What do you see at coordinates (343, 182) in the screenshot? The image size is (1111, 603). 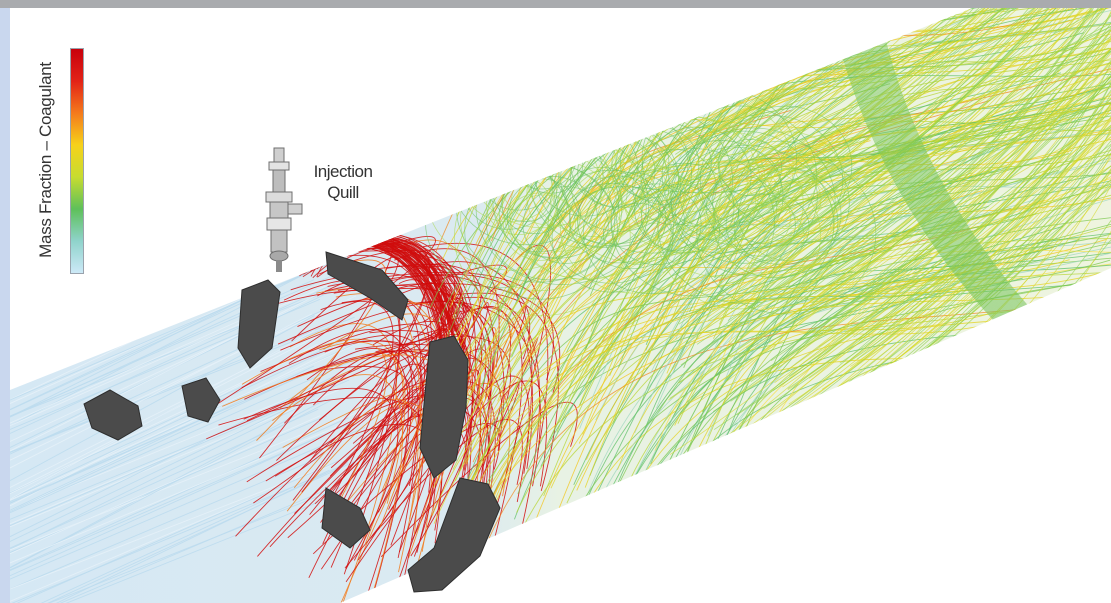 I see `injection-quill-callout: Injection Quill` at bounding box center [343, 182].